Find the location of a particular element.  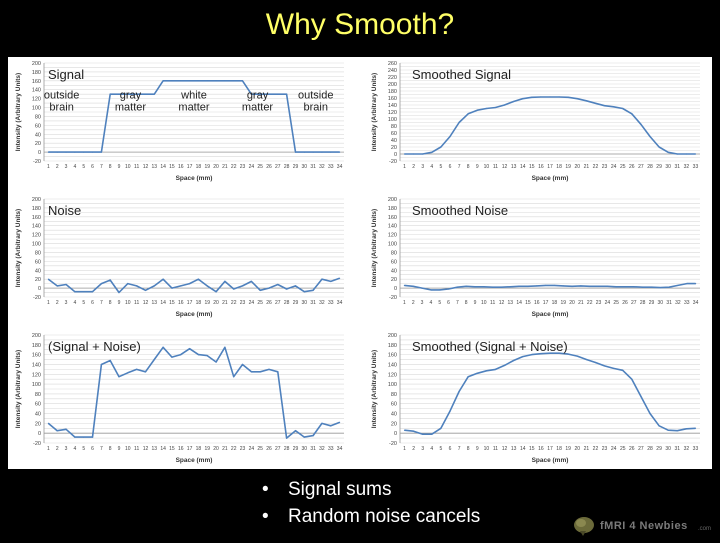

y-tick-label: -20 is located at coordinates (37, 444).